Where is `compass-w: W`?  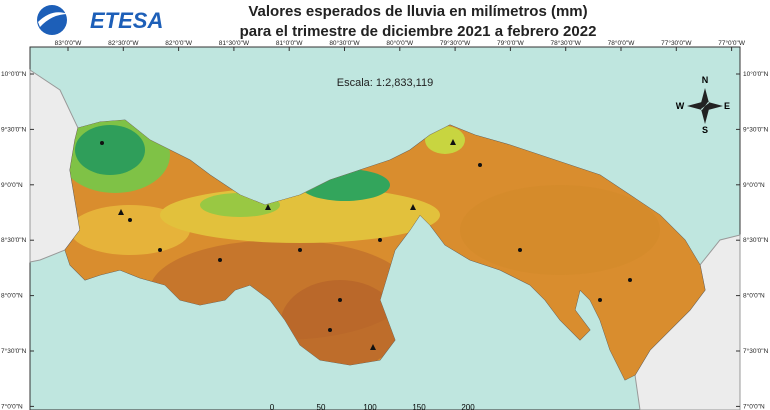 compass-w: W is located at coordinates (680, 106).